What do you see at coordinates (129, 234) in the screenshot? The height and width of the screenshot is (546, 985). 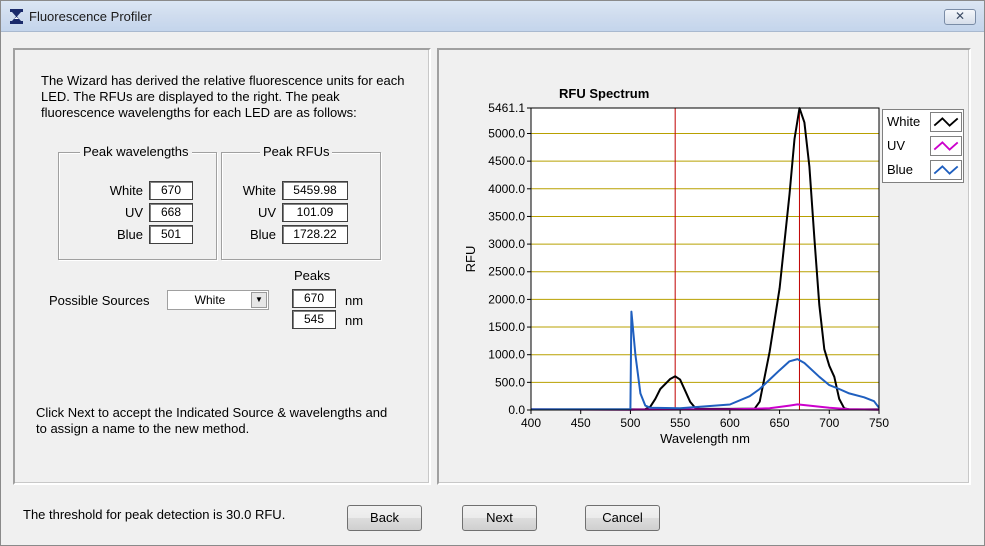 I see `peak-wavelength-label-blue: Blue` at bounding box center [129, 234].